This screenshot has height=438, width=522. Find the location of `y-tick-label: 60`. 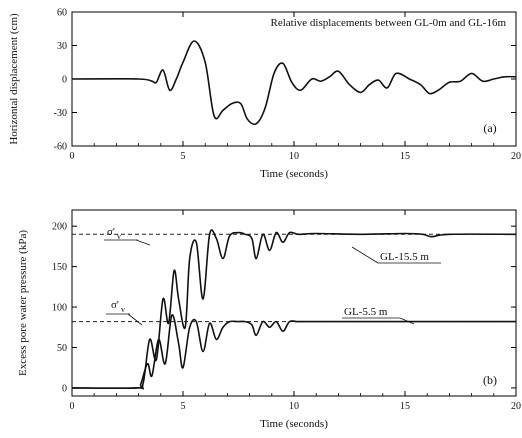

y-tick-label: 60 is located at coordinates (62, 13).